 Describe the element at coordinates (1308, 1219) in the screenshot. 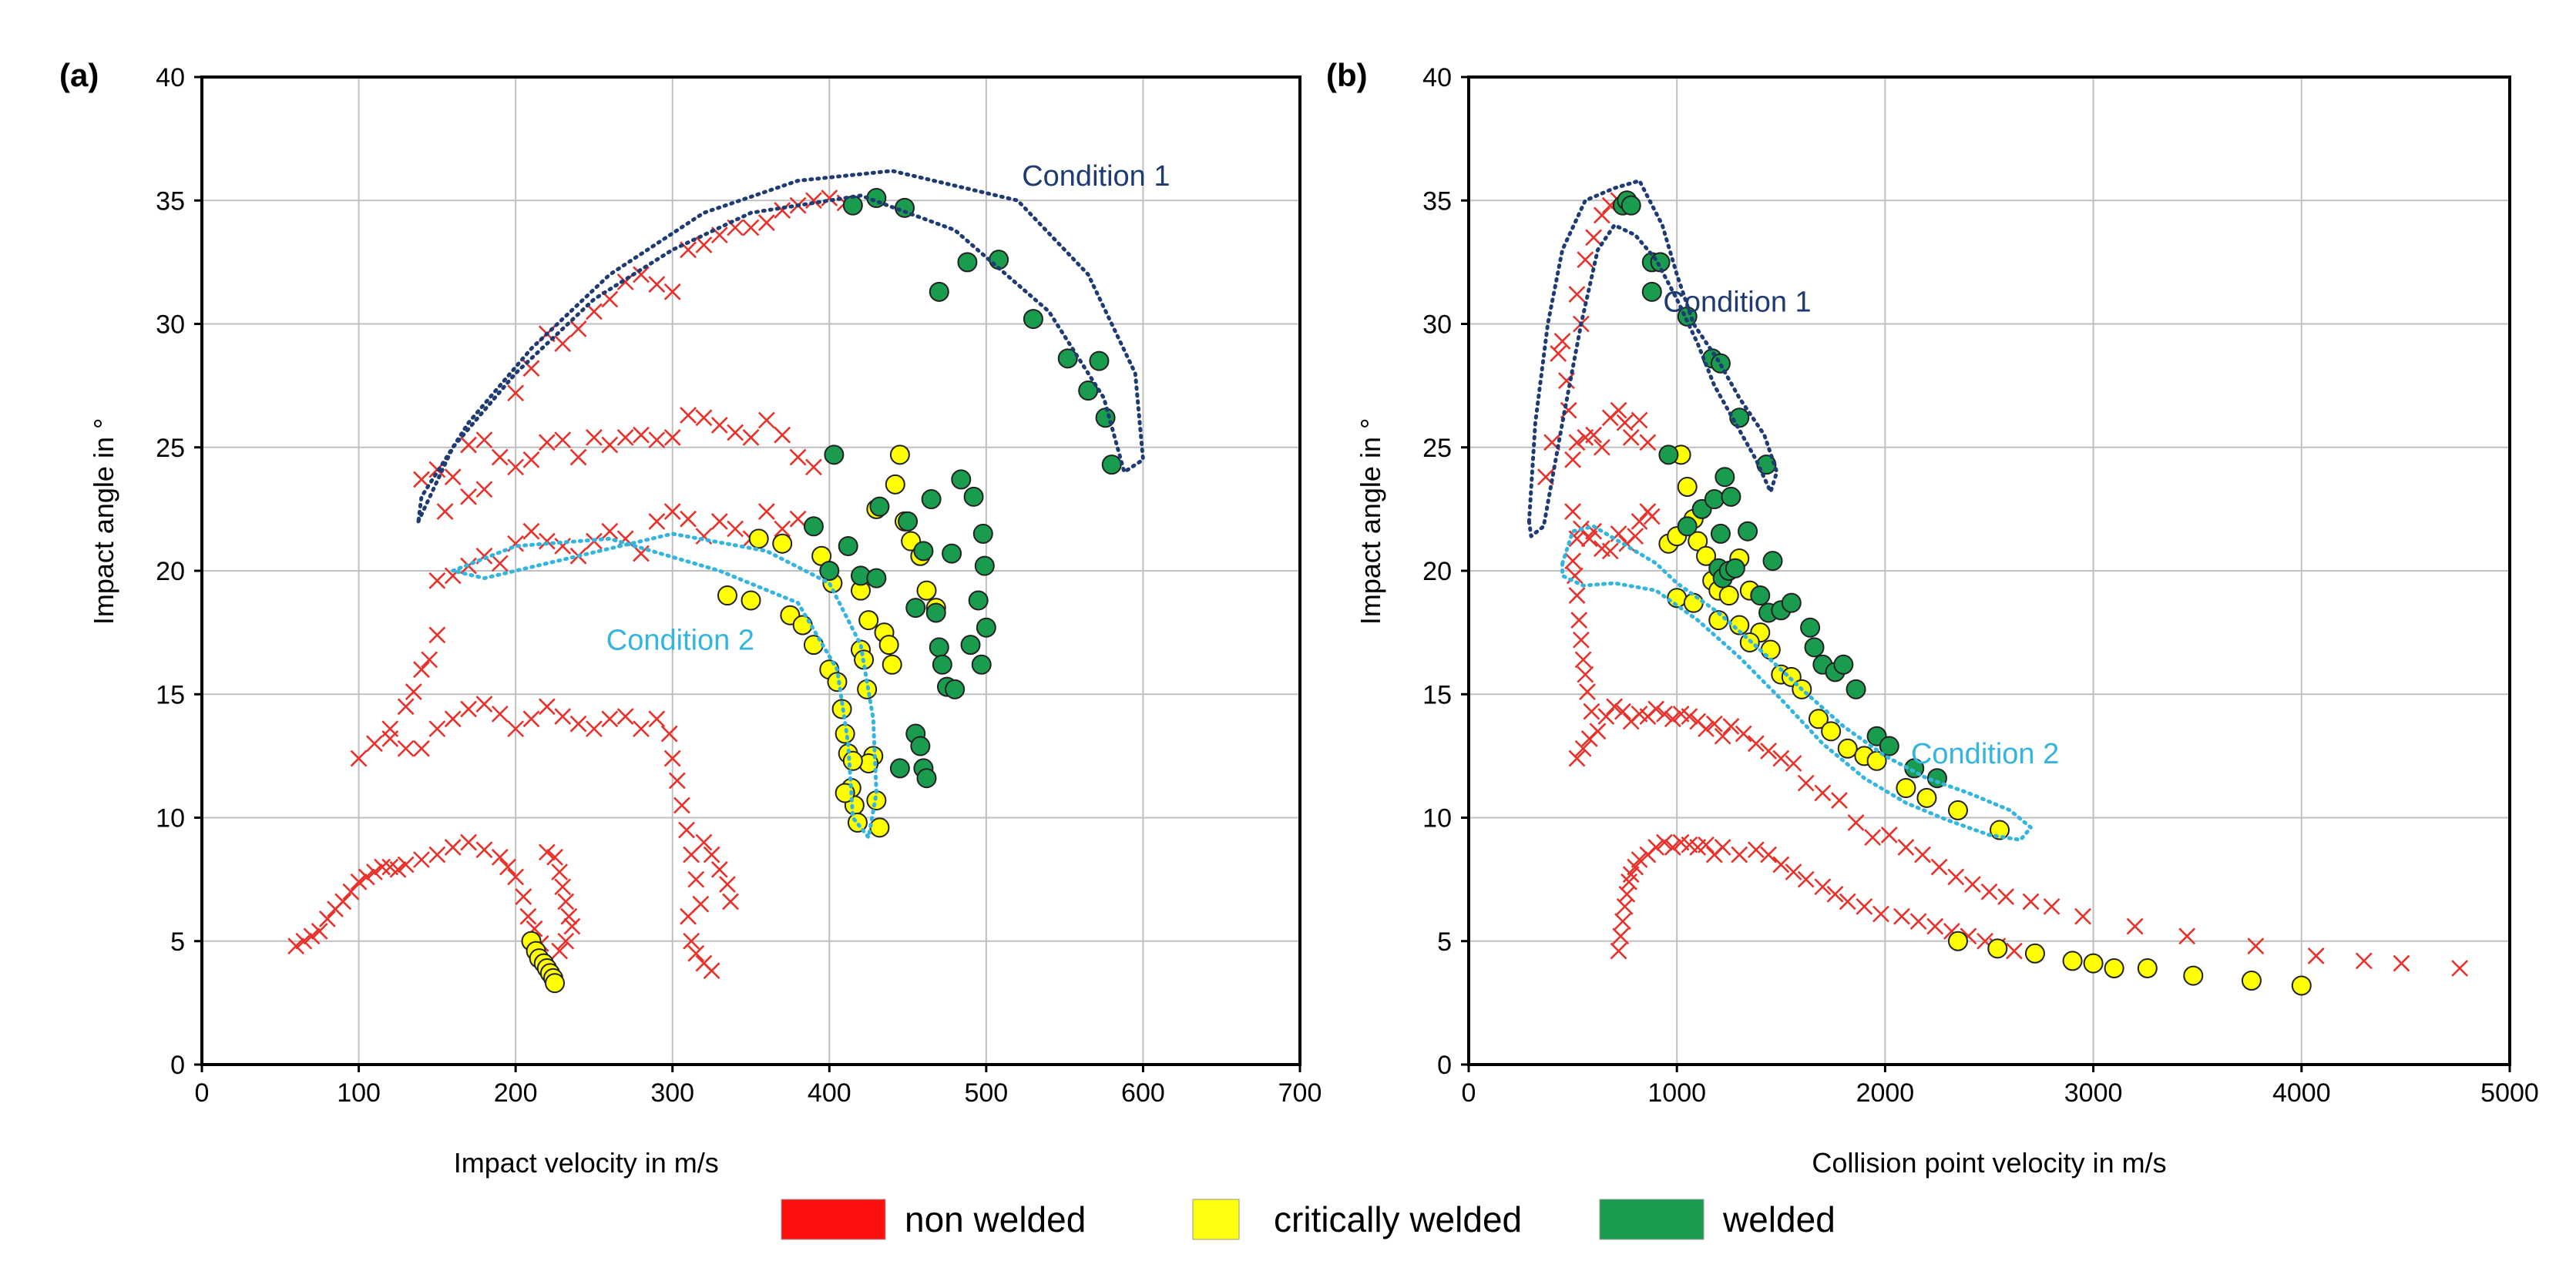

I see `legend: non welded critically welded welded` at that location.